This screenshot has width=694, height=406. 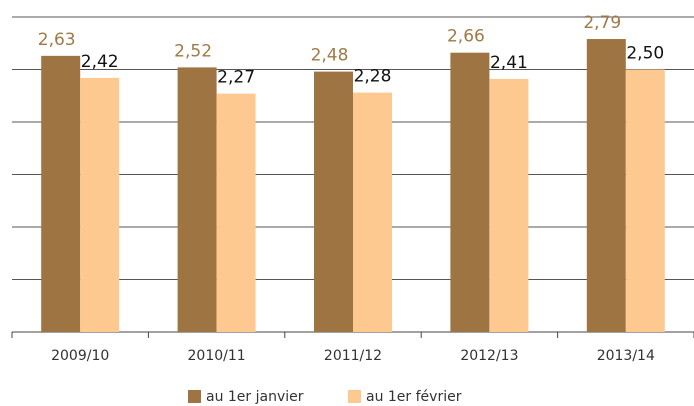 I want to click on data-label: 2,66, so click(x=466, y=37).